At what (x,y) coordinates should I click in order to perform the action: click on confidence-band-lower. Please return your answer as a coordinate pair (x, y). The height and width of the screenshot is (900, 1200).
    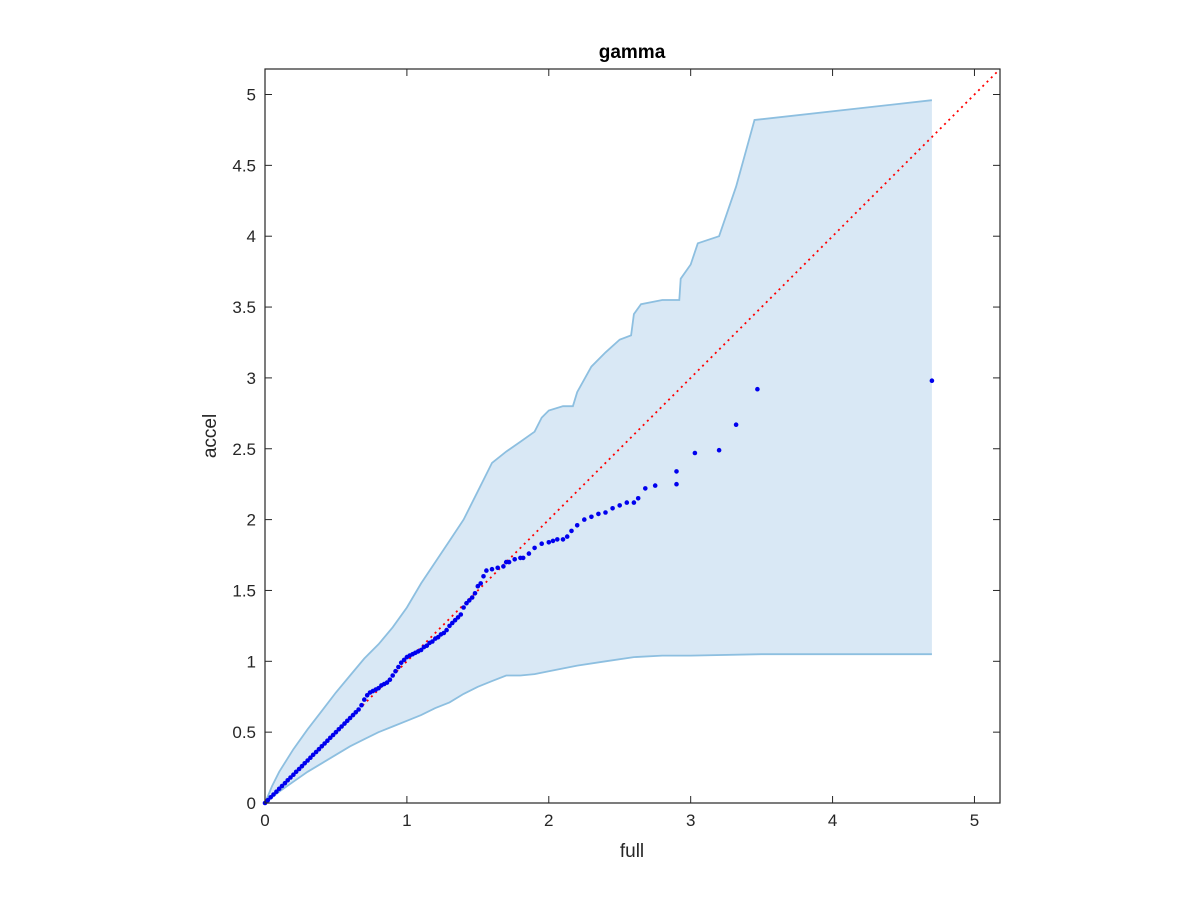
    Looking at the image, I should click on (598, 728).